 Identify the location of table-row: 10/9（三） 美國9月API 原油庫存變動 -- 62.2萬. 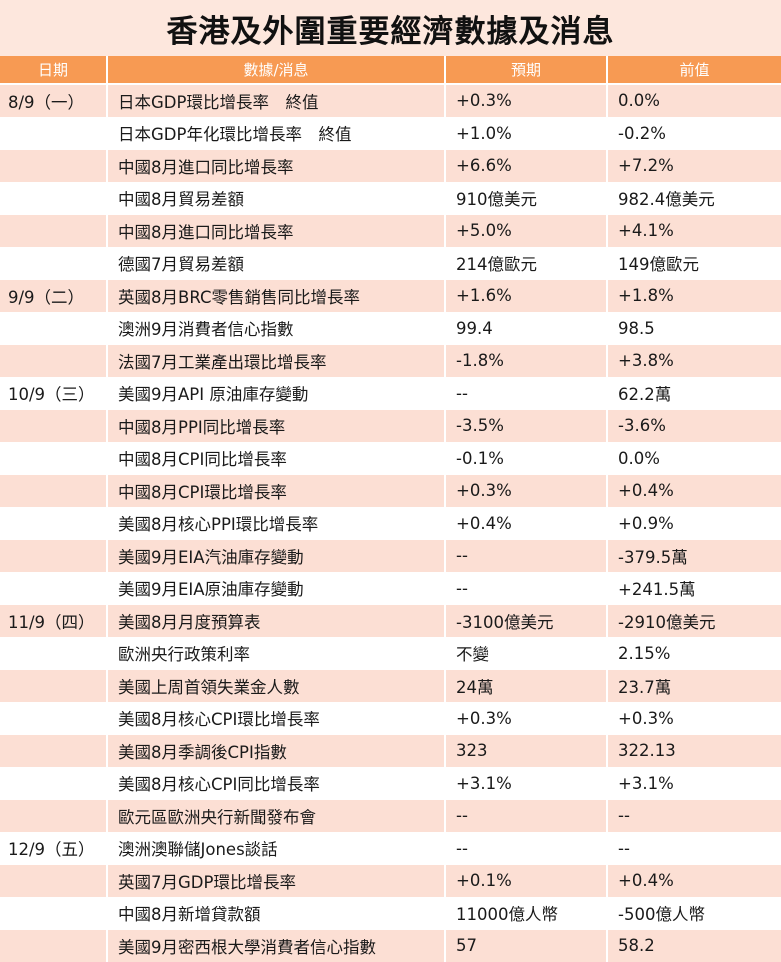
(390, 393).